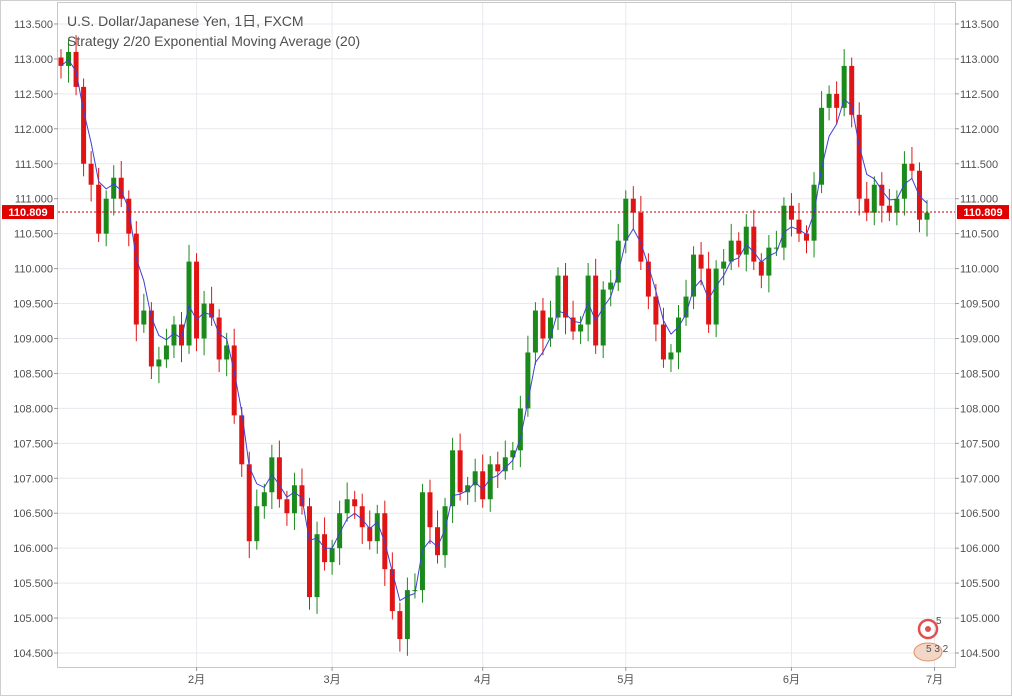 The image size is (1012, 696). What do you see at coordinates (979, 25) in the screenshot?
I see `y-tick-label-right: 113.500` at bounding box center [979, 25].